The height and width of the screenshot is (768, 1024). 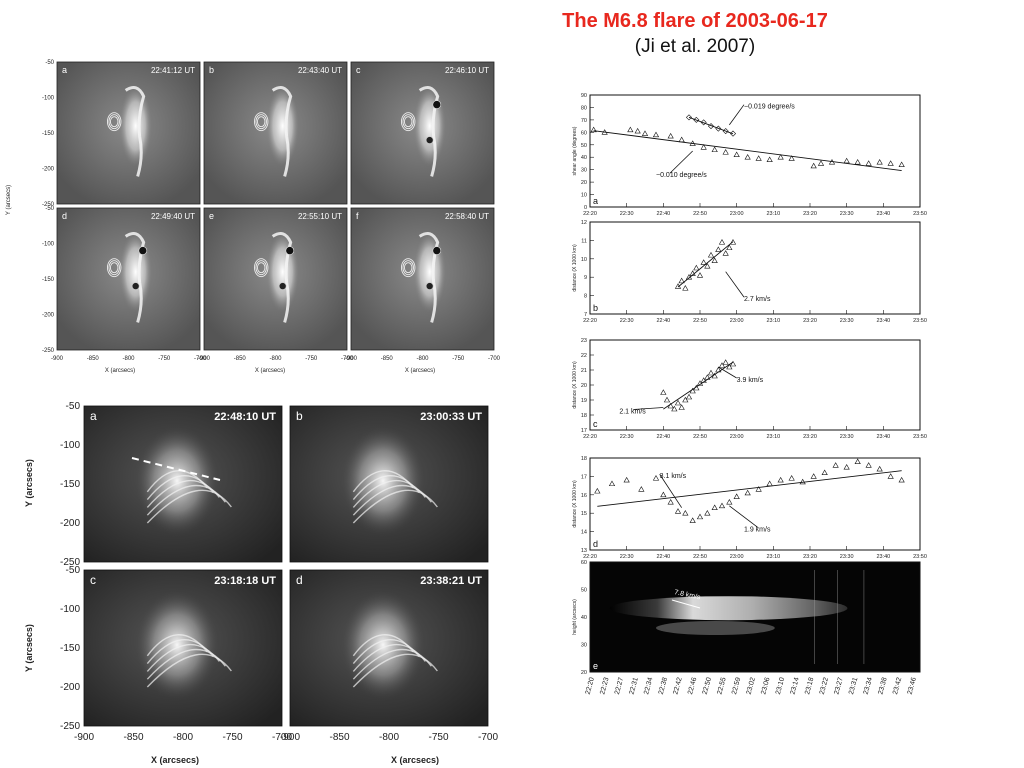 What do you see at coordinates (183, 737) in the screenshot?
I see `bottom-xtick: -800` at bounding box center [183, 737].